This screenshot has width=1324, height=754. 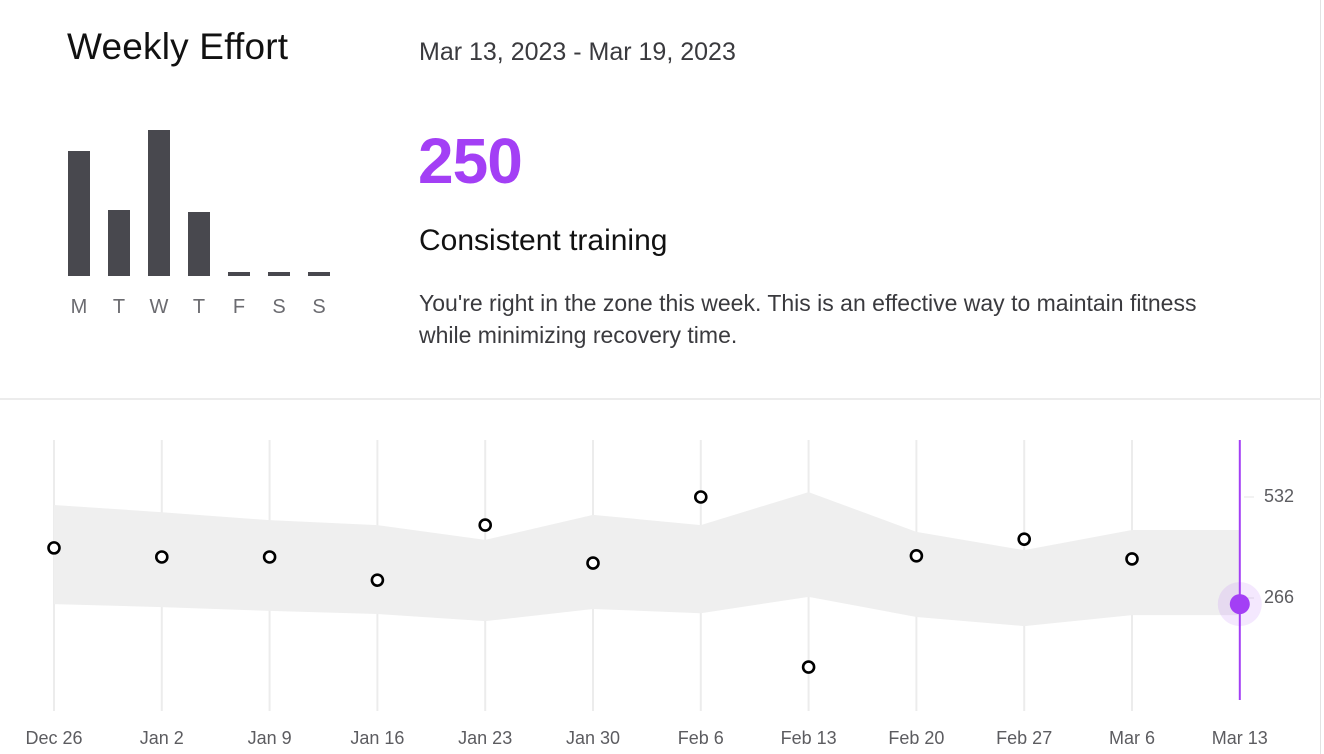 I want to click on status-heading: Consistent training, so click(x=543, y=240).